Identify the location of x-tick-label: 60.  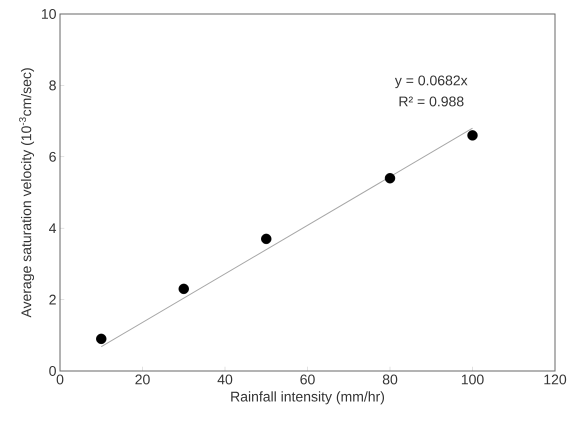
(307, 379).